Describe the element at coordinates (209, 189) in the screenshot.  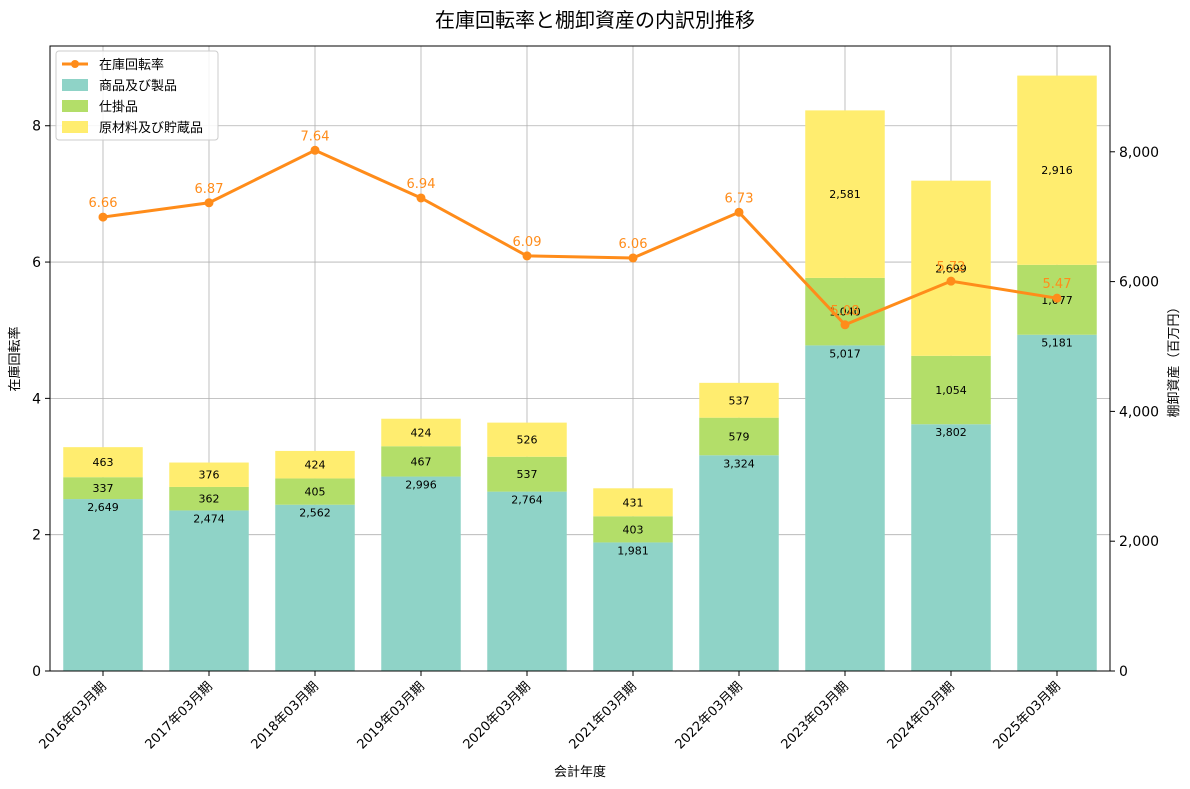
I see `turnover-value-label: 6.87` at that location.